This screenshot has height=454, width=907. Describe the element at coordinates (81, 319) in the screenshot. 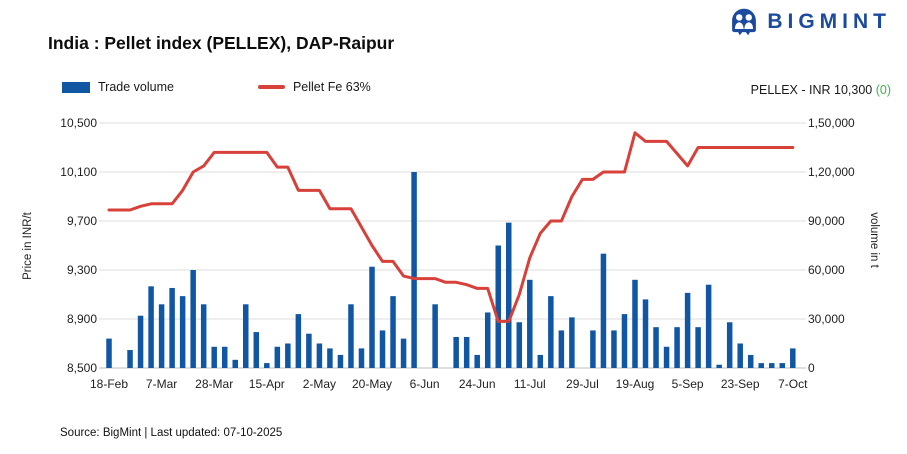

I see `left-tick-label: 8,900` at that location.